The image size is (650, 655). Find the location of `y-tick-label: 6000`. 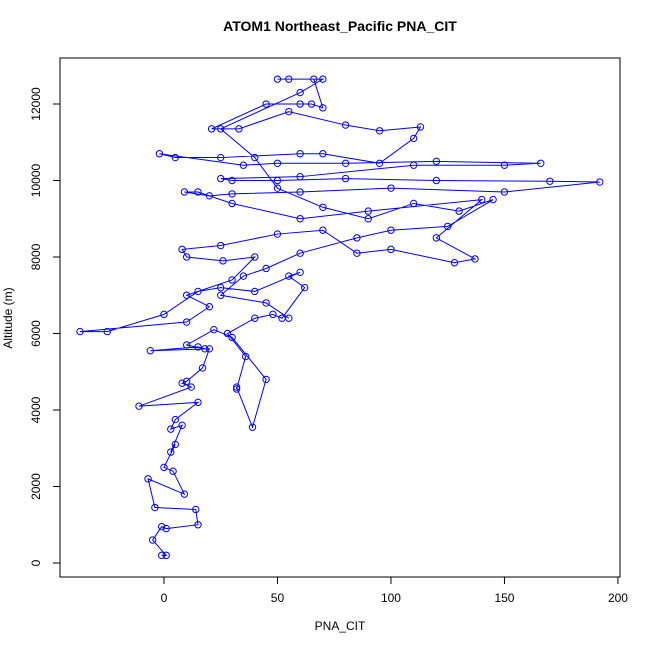

y-tick-label: 6000 is located at coordinates (36, 333).